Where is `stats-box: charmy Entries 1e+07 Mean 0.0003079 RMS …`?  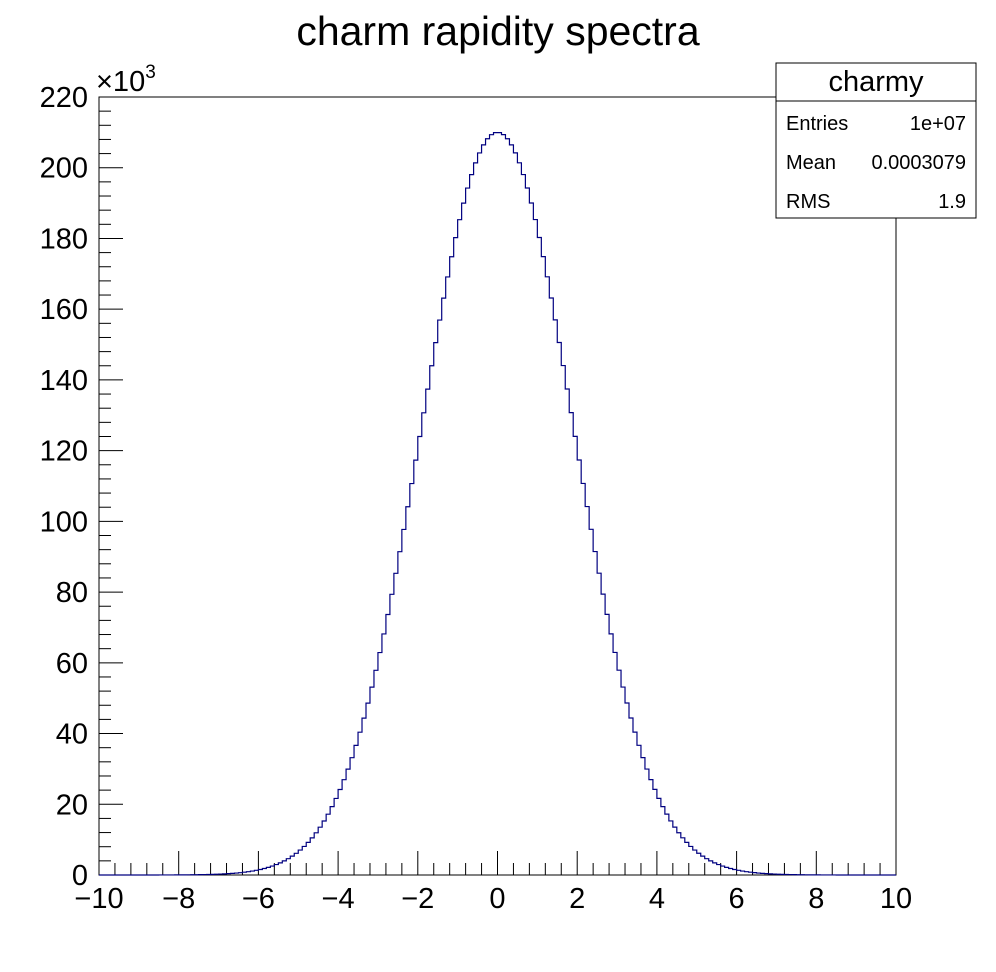
stats-box: charmy Entries 1e+07 Mean 0.0003079 RMS … is located at coordinates (876, 140).